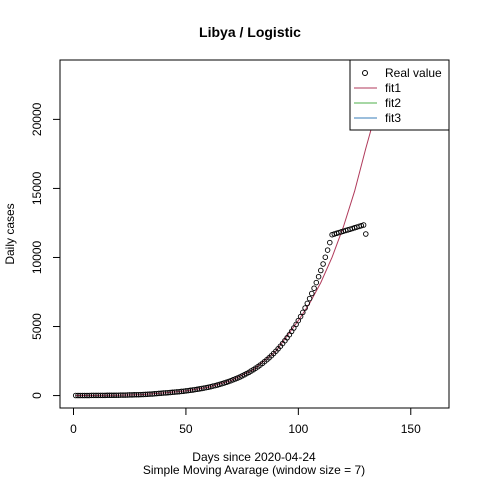 Image resolution: width=480 pixels, height=480 pixels. I want to click on y-tick-label: 20000, so click(37, 119).